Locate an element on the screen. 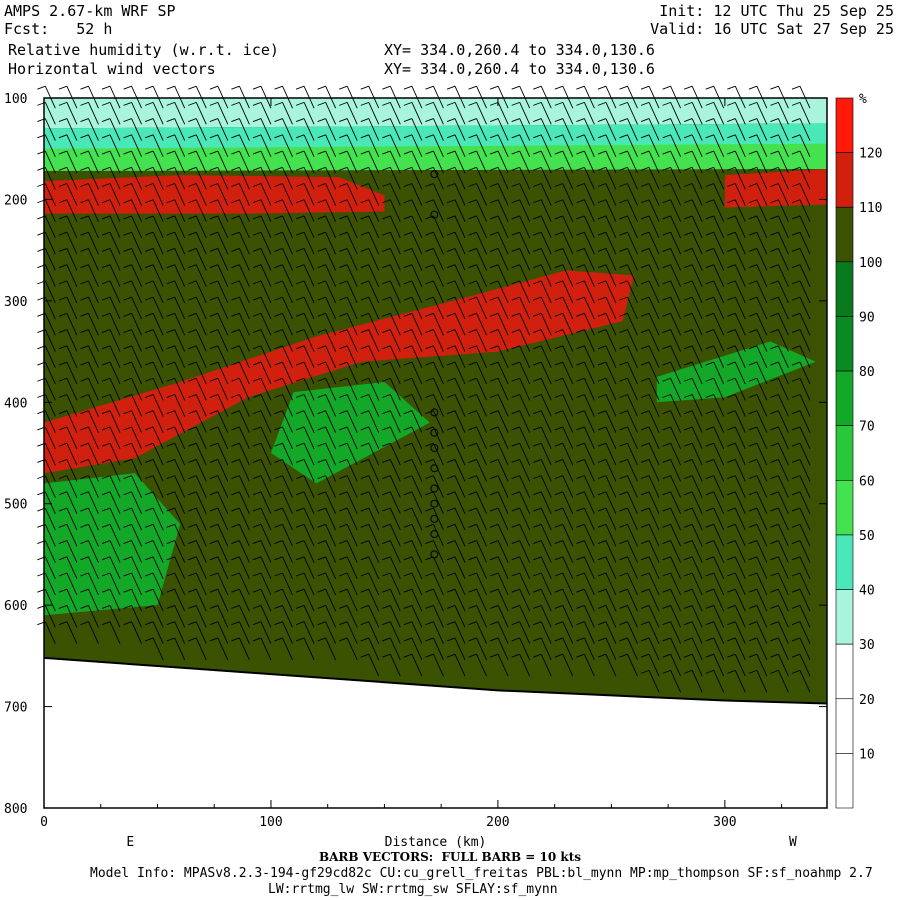  forecast-hour: Fcst: 52 h is located at coordinates (58, 29).